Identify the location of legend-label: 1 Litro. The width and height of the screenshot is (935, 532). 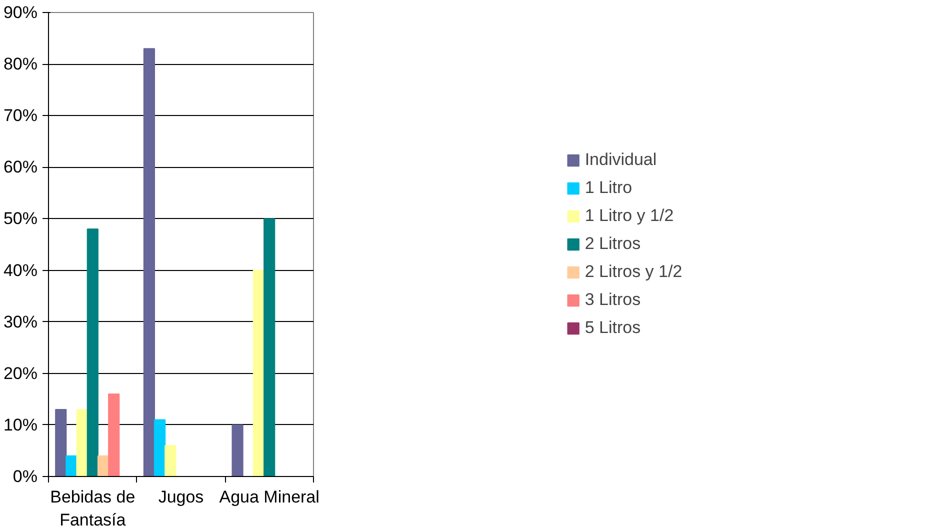
(608, 188).